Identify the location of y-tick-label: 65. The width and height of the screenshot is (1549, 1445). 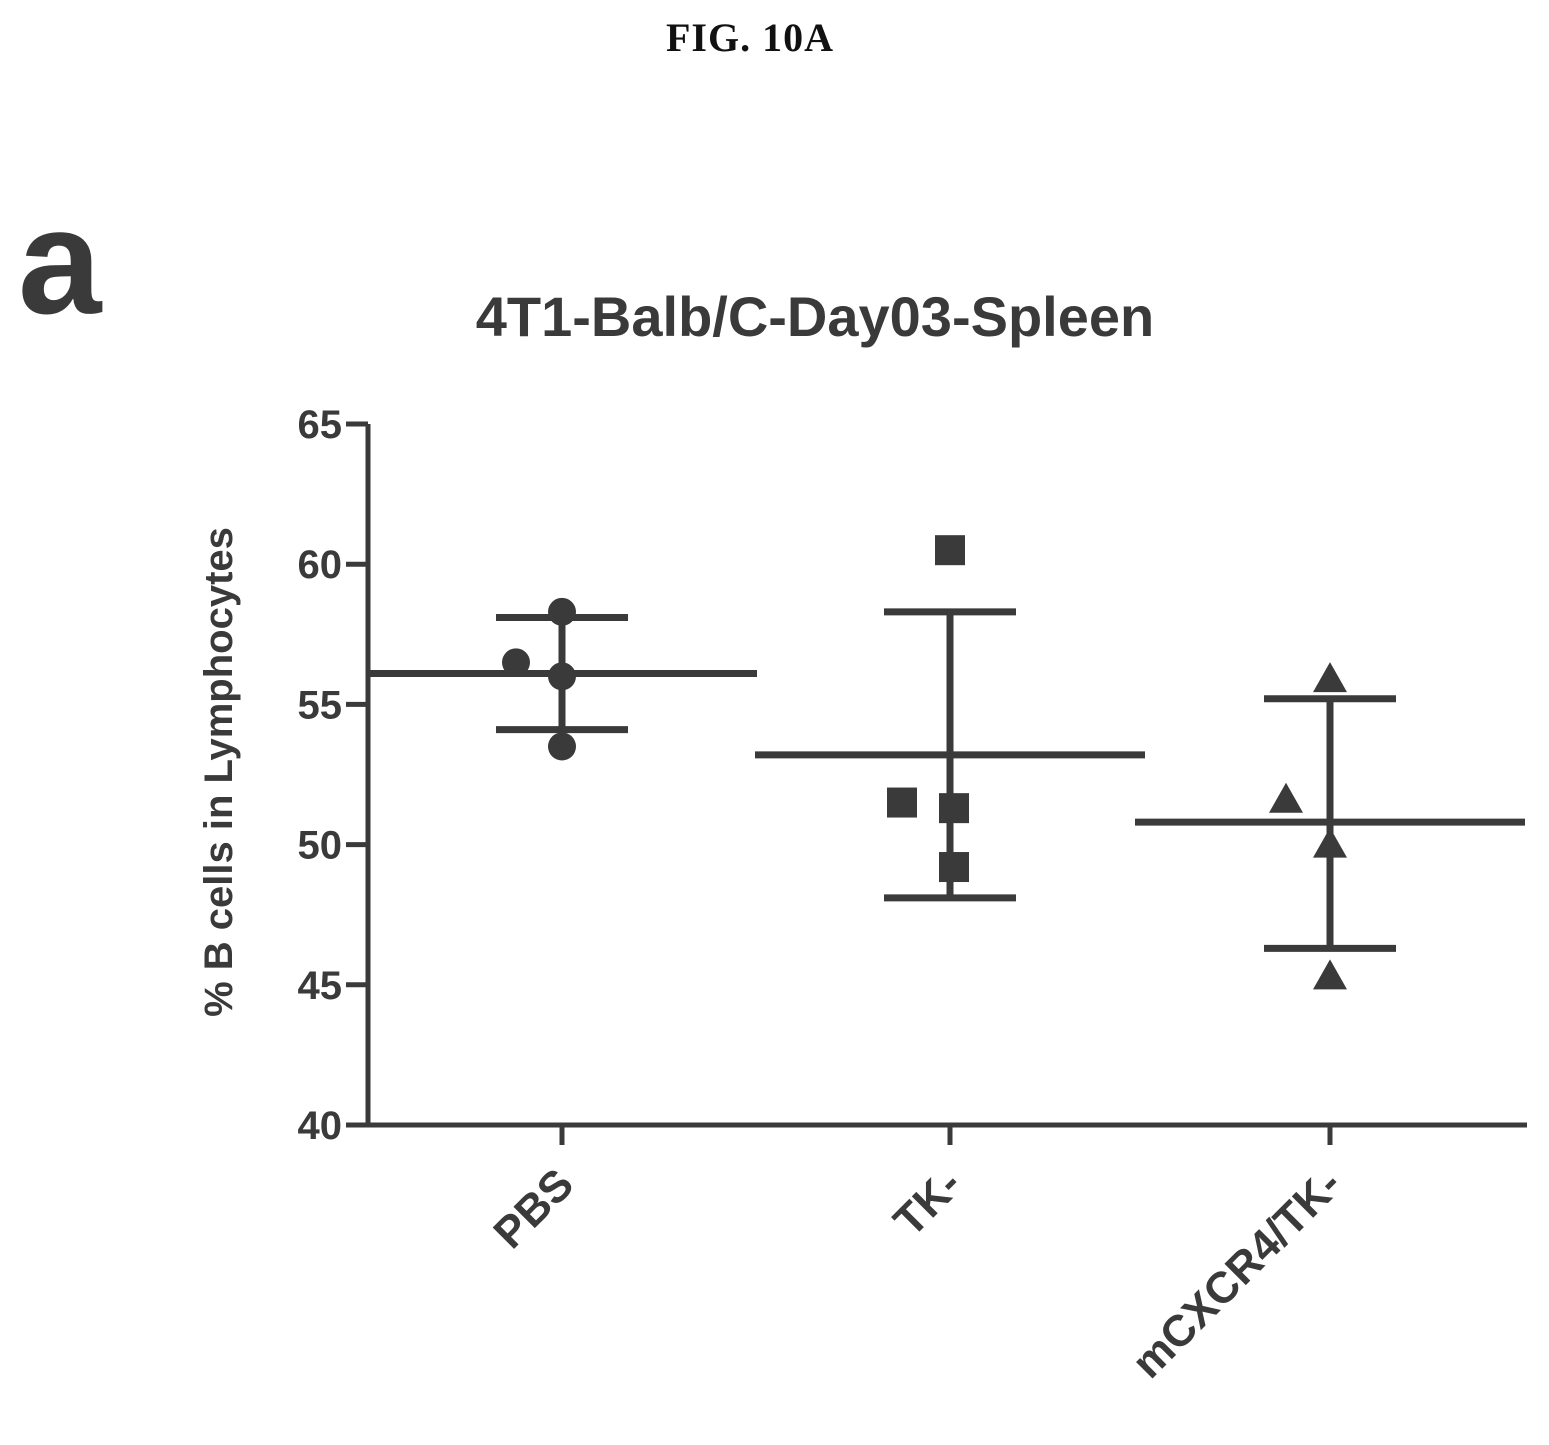
(320, 425).